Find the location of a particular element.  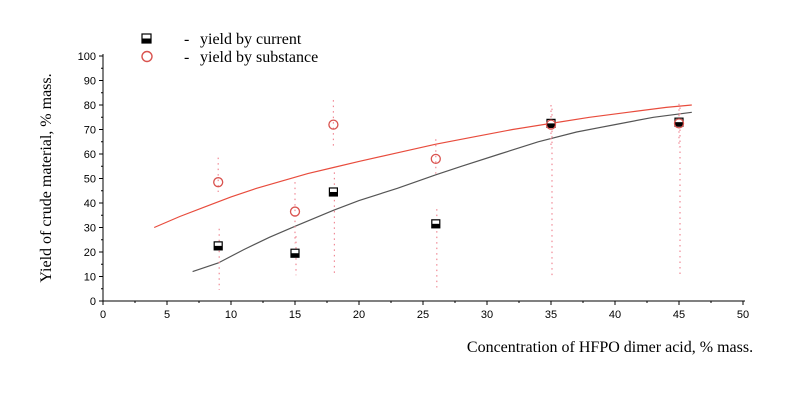

legend-label-substance: yield by substance is located at coordinates (259, 57).